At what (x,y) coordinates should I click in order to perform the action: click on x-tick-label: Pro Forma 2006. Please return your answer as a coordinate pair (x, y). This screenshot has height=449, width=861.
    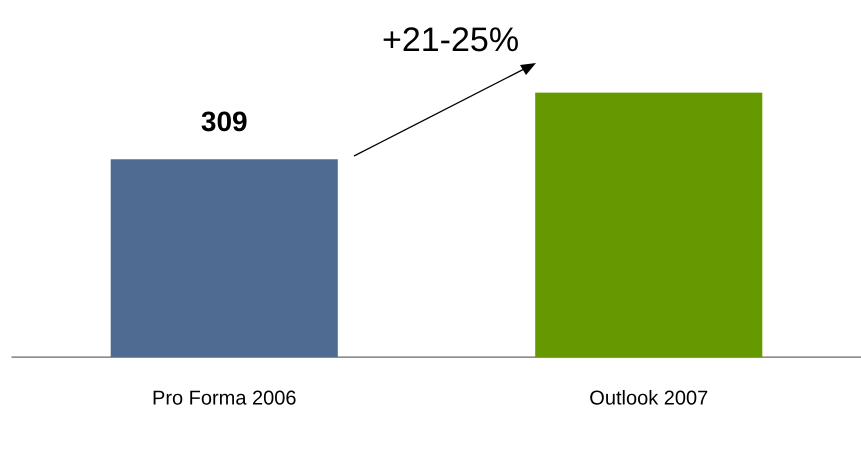
    Looking at the image, I should click on (224, 399).